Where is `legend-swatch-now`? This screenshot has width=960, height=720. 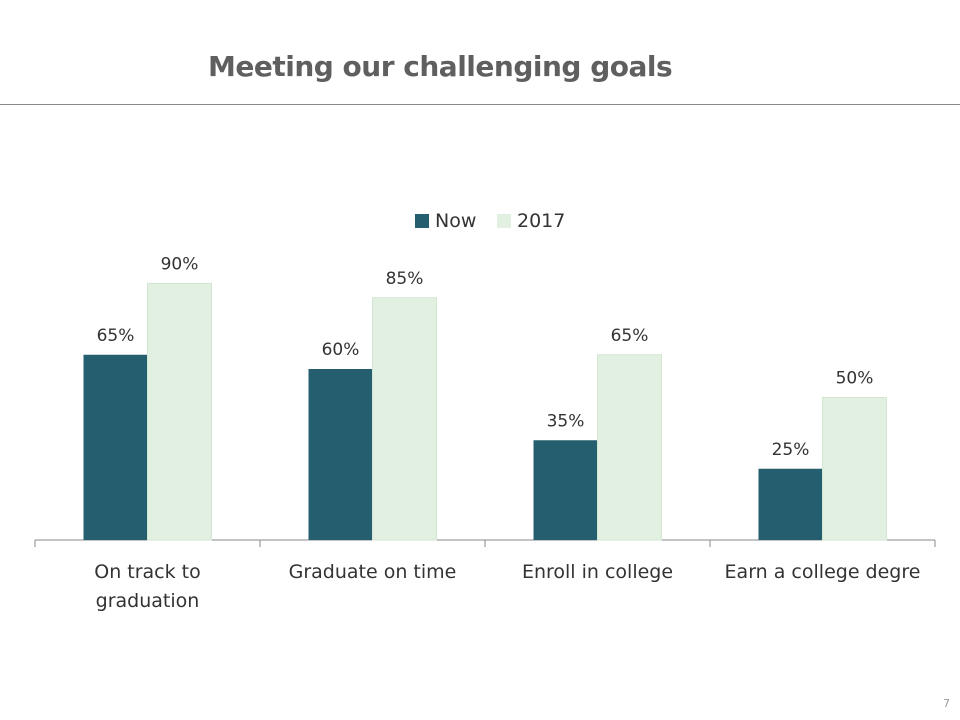
legend-swatch-now is located at coordinates (422, 221).